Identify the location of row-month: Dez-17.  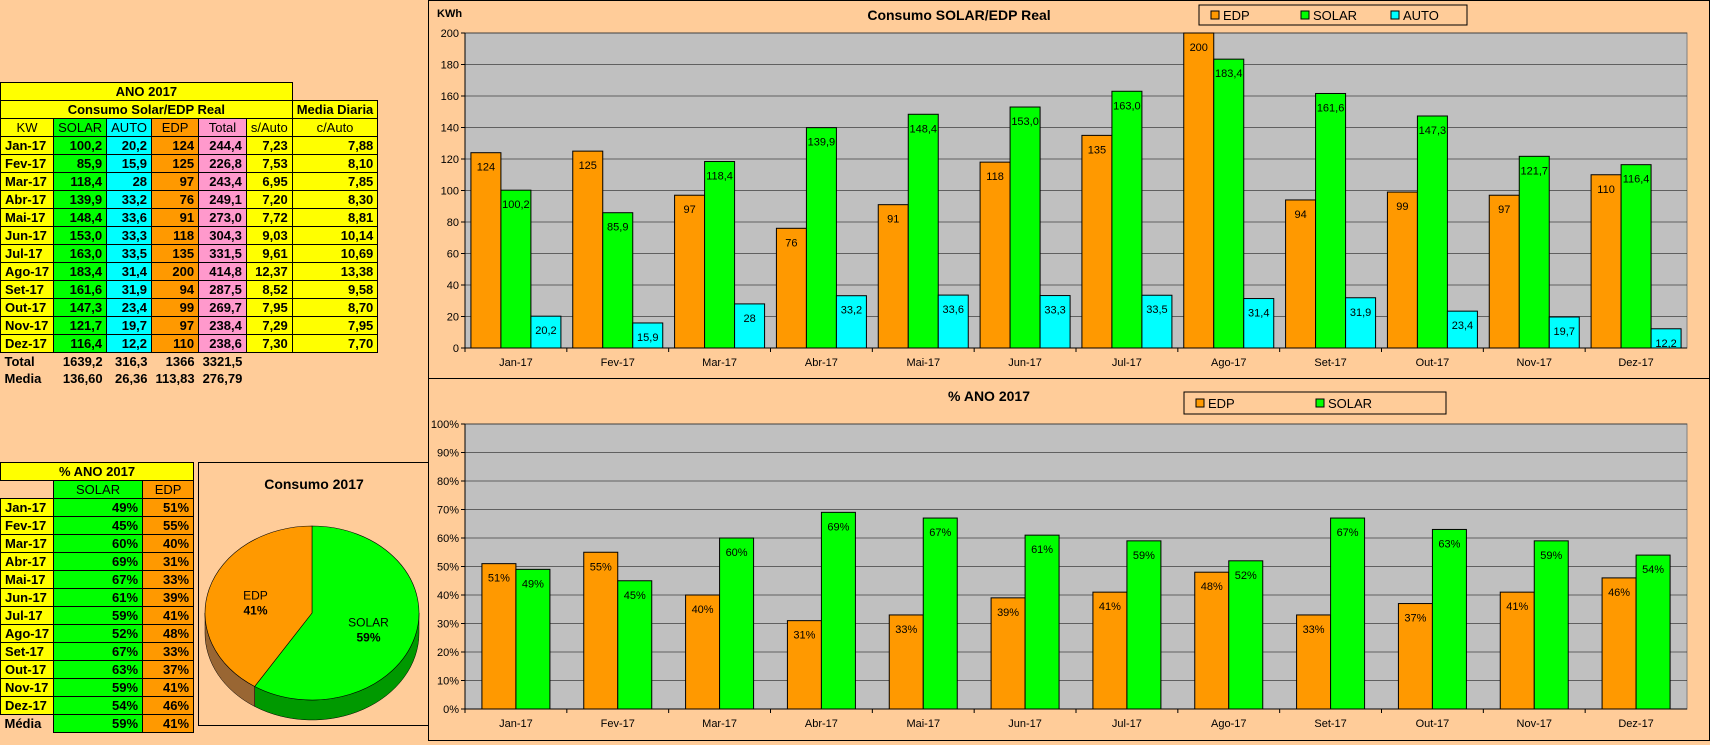
(27, 343).